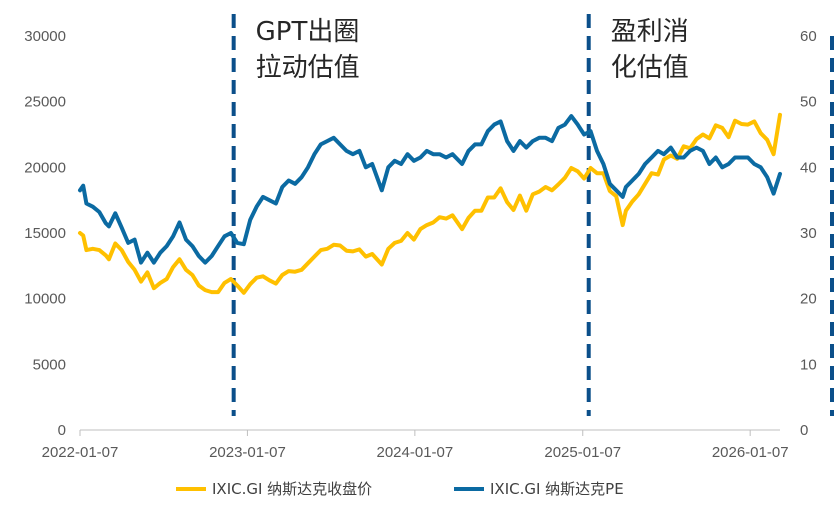 The width and height of the screenshot is (835, 521). What do you see at coordinates (400, 489) in the screenshot?
I see `legend: IXIC.GI 纳斯达克收盘价 IXIC.GI 纳斯达克PE` at bounding box center [400, 489].